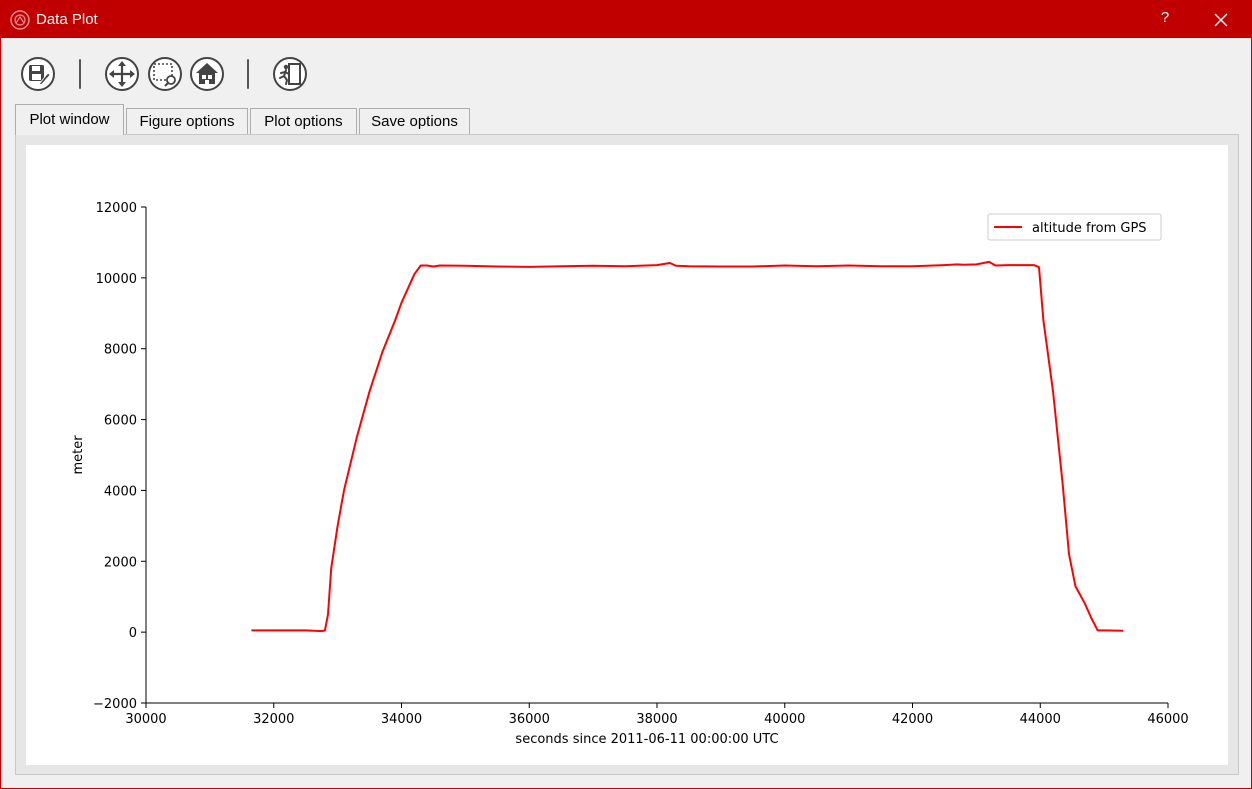 This screenshot has height=789, width=1252. What do you see at coordinates (115, 704) in the screenshot?
I see `y-tick-label: −2000` at bounding box center [115, 704].